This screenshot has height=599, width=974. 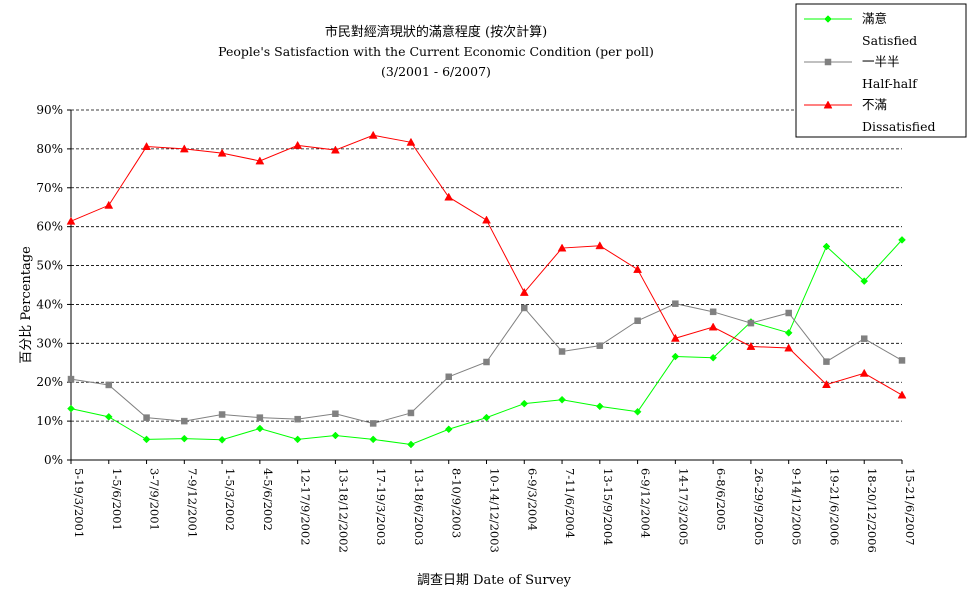 What do you see at coordinates (117, 499) in the screenshot?
I see `x-tick-label: 1-5/6/2001` at bounding box center [117, 499].